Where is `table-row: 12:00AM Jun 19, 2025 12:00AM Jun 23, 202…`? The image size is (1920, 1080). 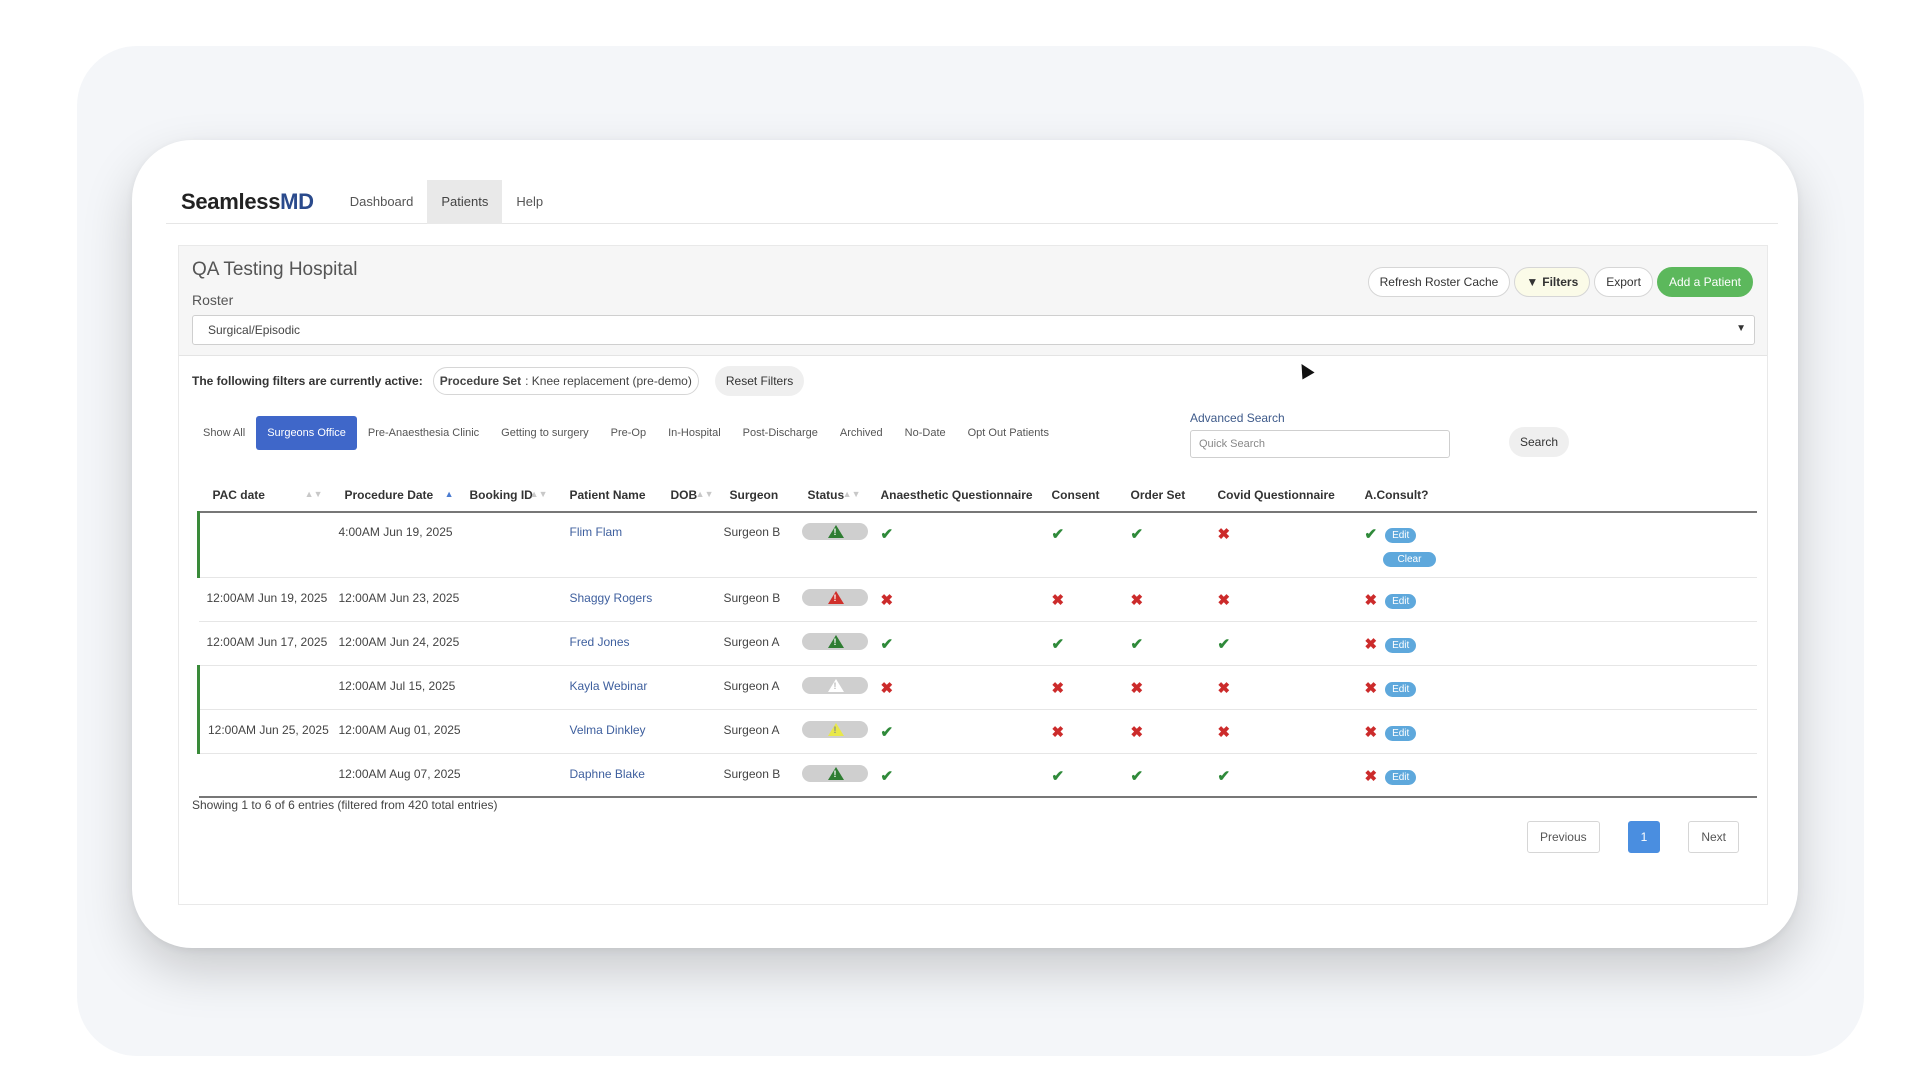 table-row: 12:00AM Jun 19, 2025 12:00AM Jun 23, 202… is located at coordinates (977, 599).